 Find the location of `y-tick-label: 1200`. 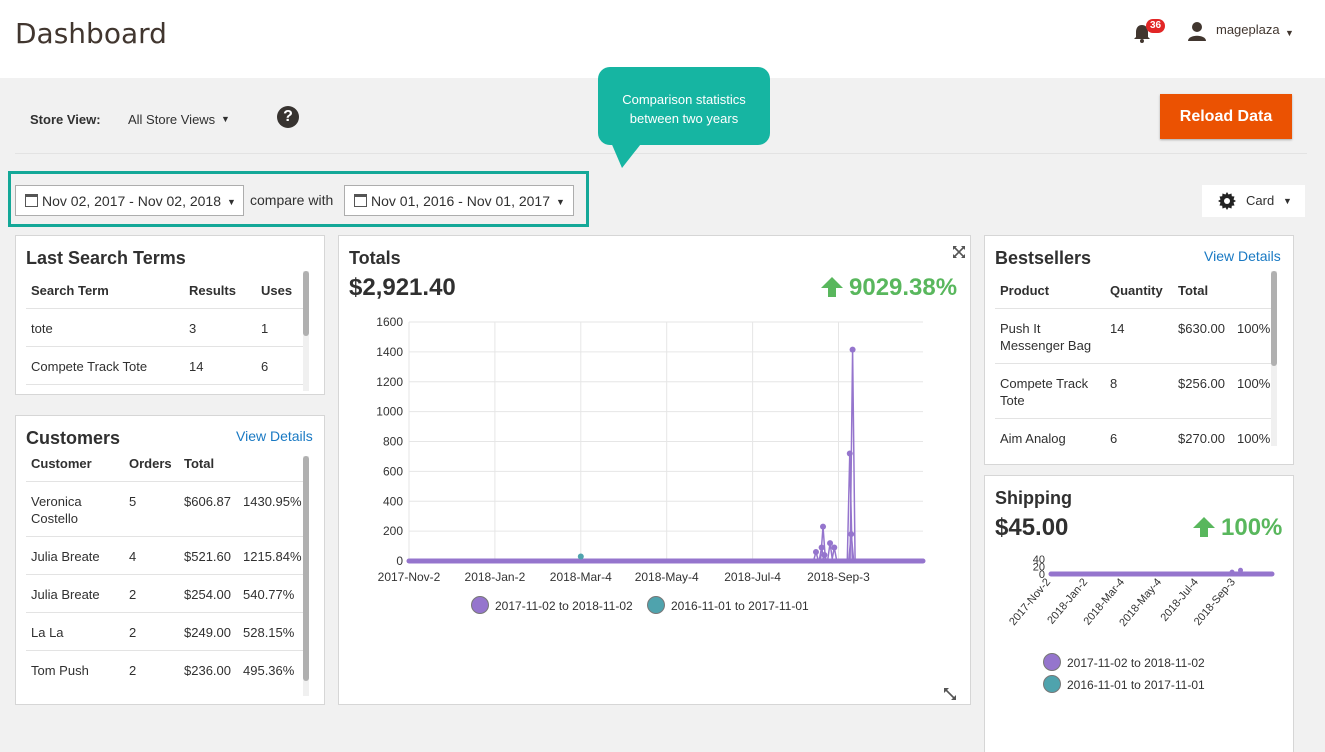

y-tick-label: 1200 is located at coordinates (389, 382).